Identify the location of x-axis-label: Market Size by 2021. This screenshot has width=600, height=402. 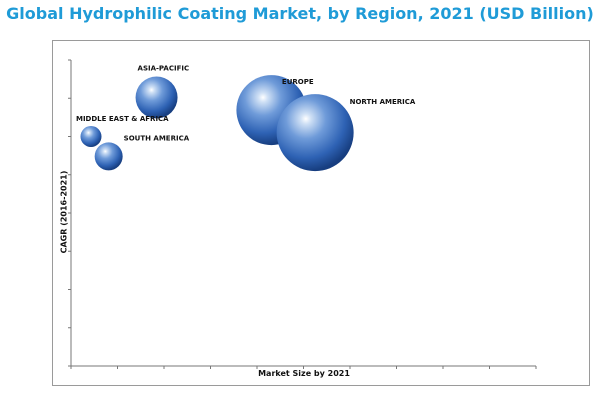
(304, 373).